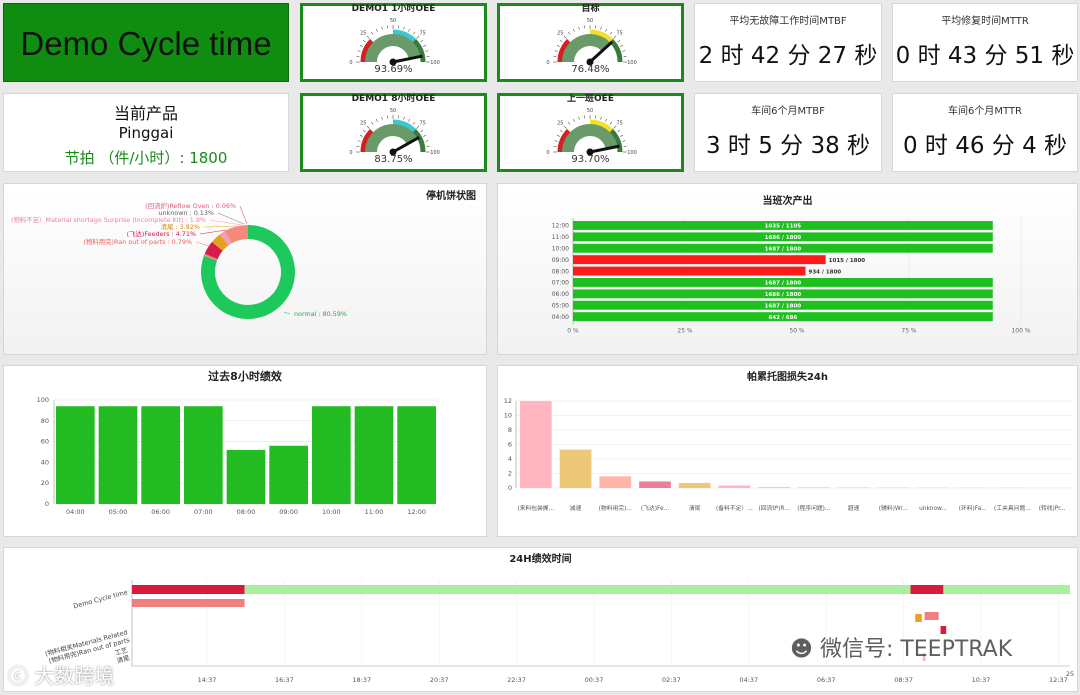 This screenshot has width=1080, height=695. I want to click on x-tick-label: 06:00, so click(160, 512).